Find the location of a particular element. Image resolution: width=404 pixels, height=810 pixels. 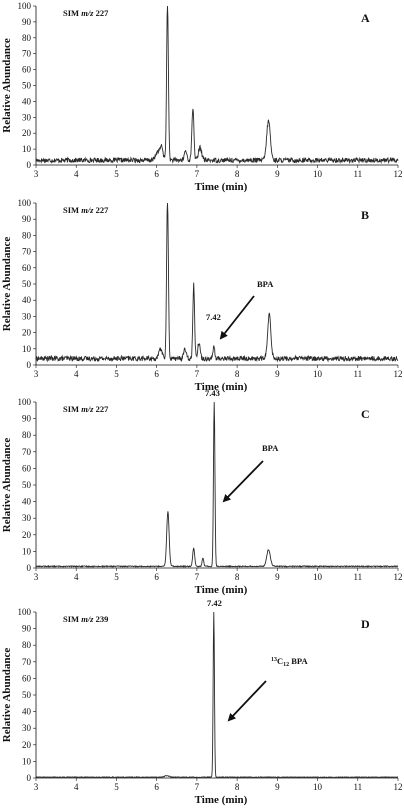

compound-label: BPA is located at coordinates (265, 284).